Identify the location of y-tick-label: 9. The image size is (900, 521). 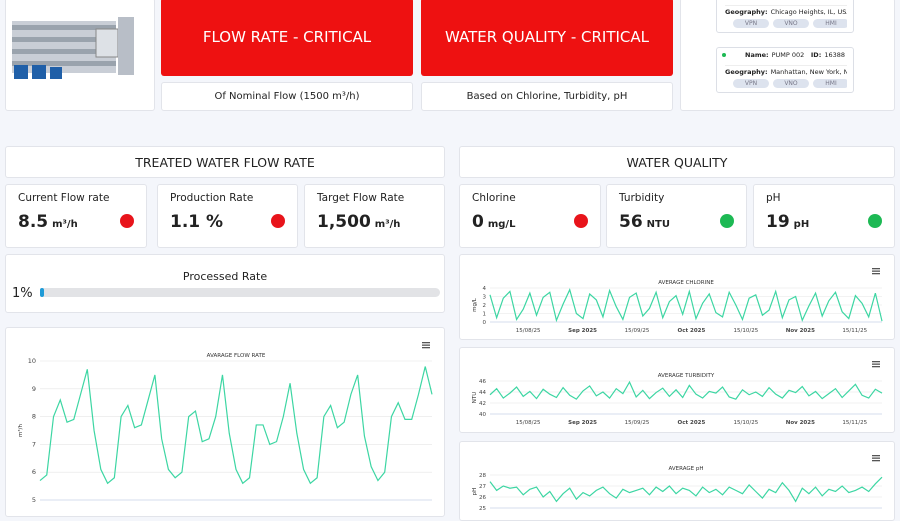
(34, 389).